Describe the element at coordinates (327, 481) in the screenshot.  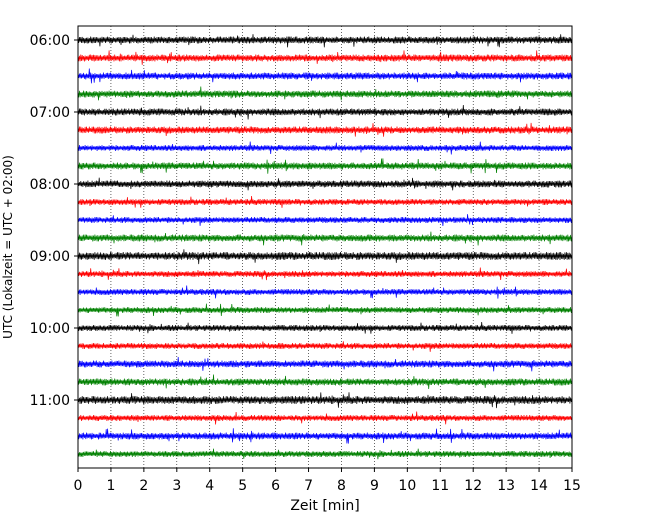
I see `x-axis-ticks: 0 1 2 3 4 5 6 7 8 9 10 11 12 13 14 15` at that location.